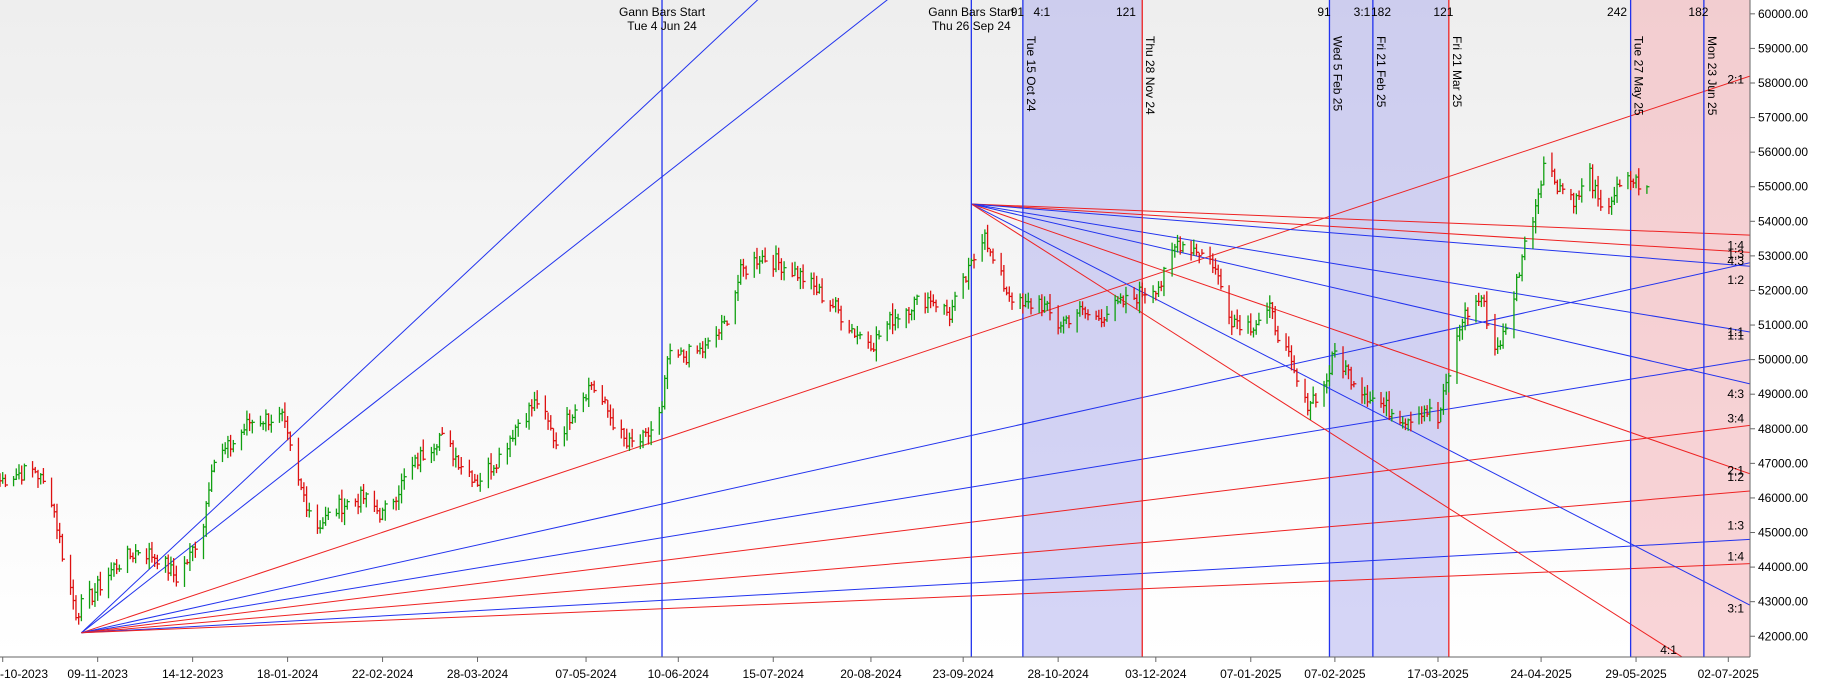 Image resolution: width=1822 pixels, height=687 pixels. I want to click on x-tick-label: 28-03-2024, so click(478, 674).